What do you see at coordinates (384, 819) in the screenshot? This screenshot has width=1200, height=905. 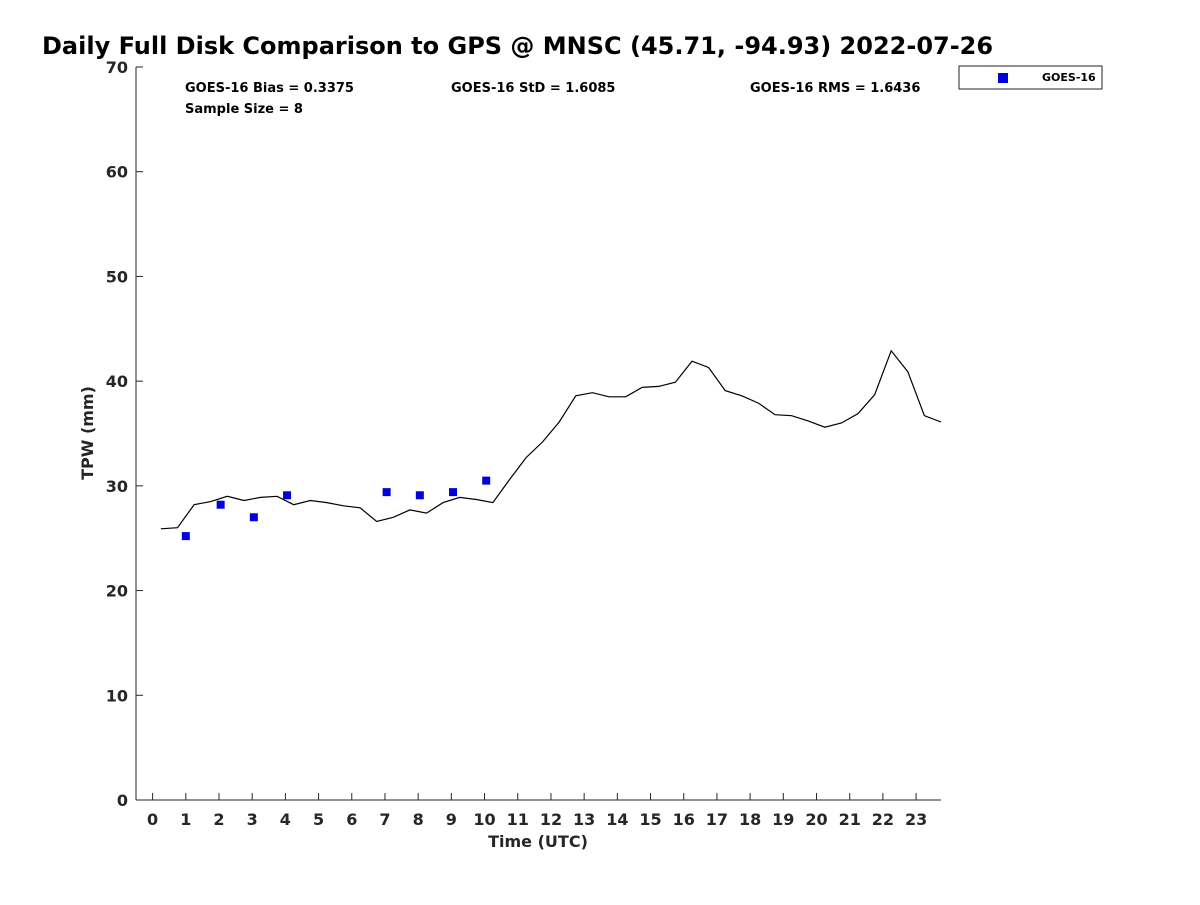 I see `x-tick-label: 7` at bounding box center [384, 819].